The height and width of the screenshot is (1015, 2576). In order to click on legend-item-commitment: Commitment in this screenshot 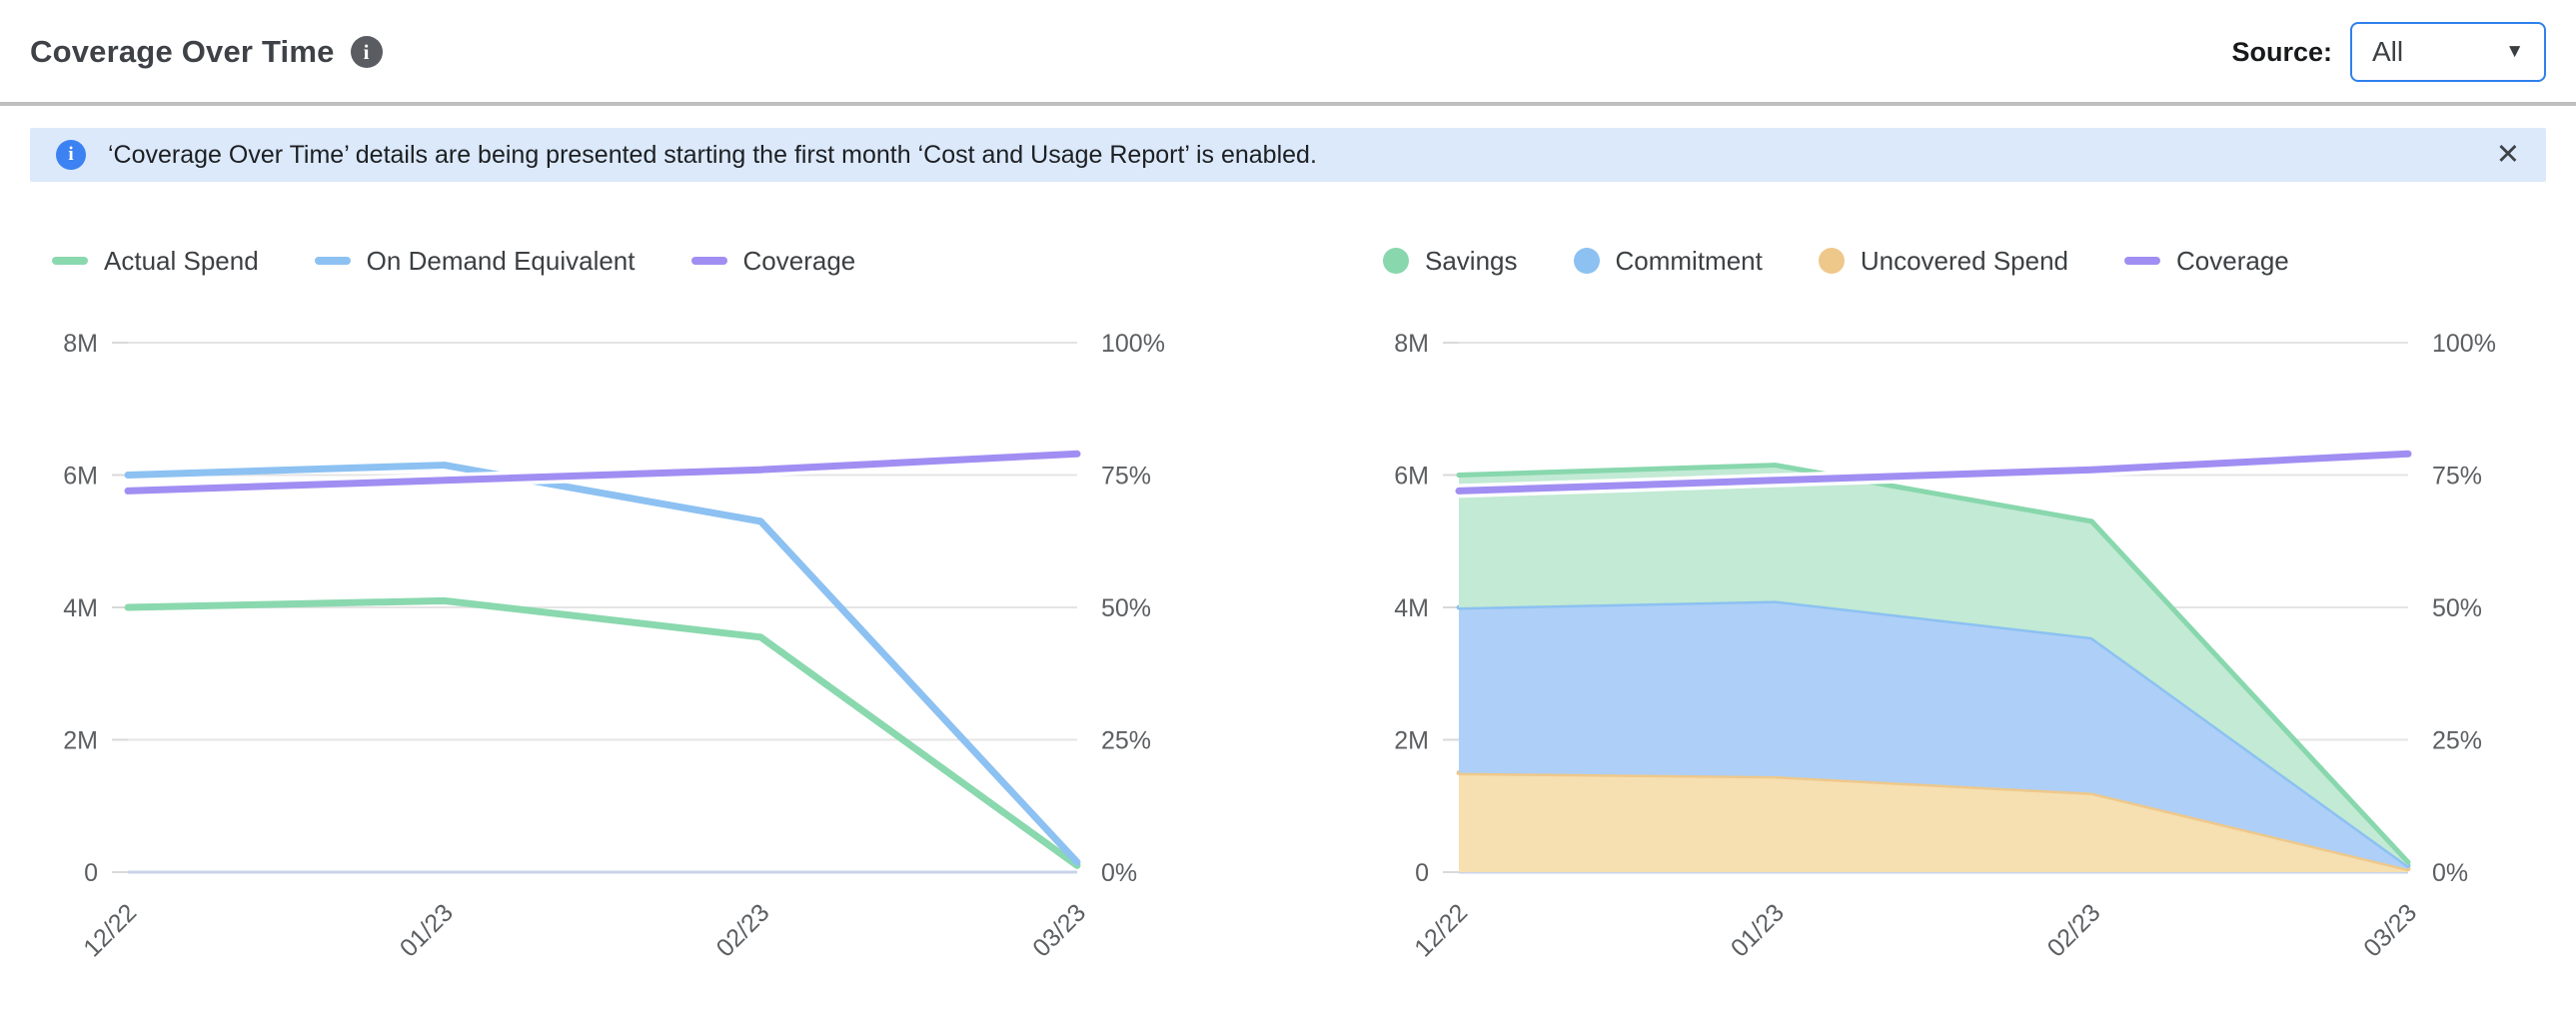, I will do `click(1668, 261)`.